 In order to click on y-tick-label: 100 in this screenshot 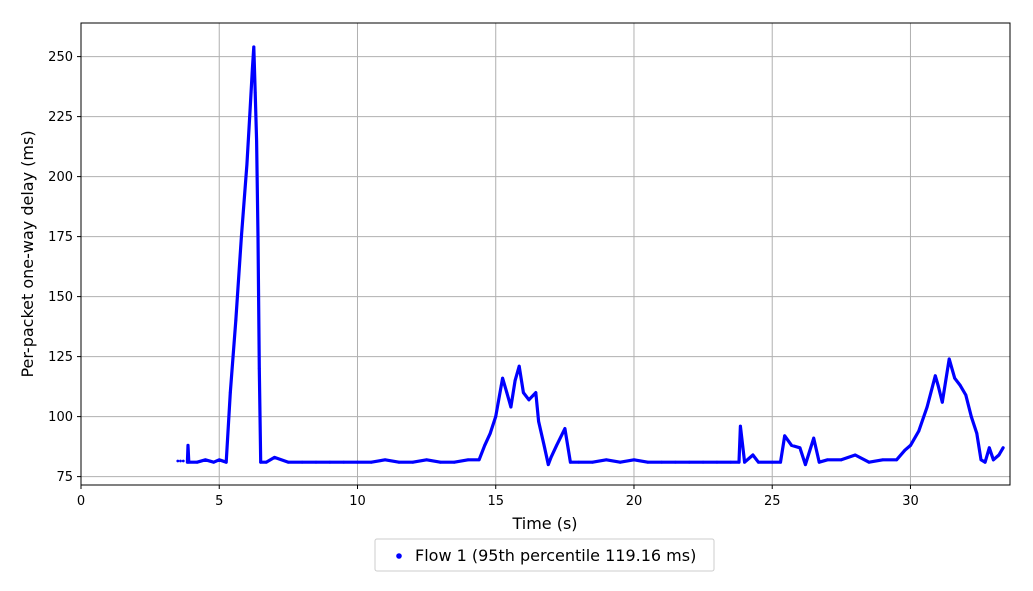, I will do `click(60, 417)`.